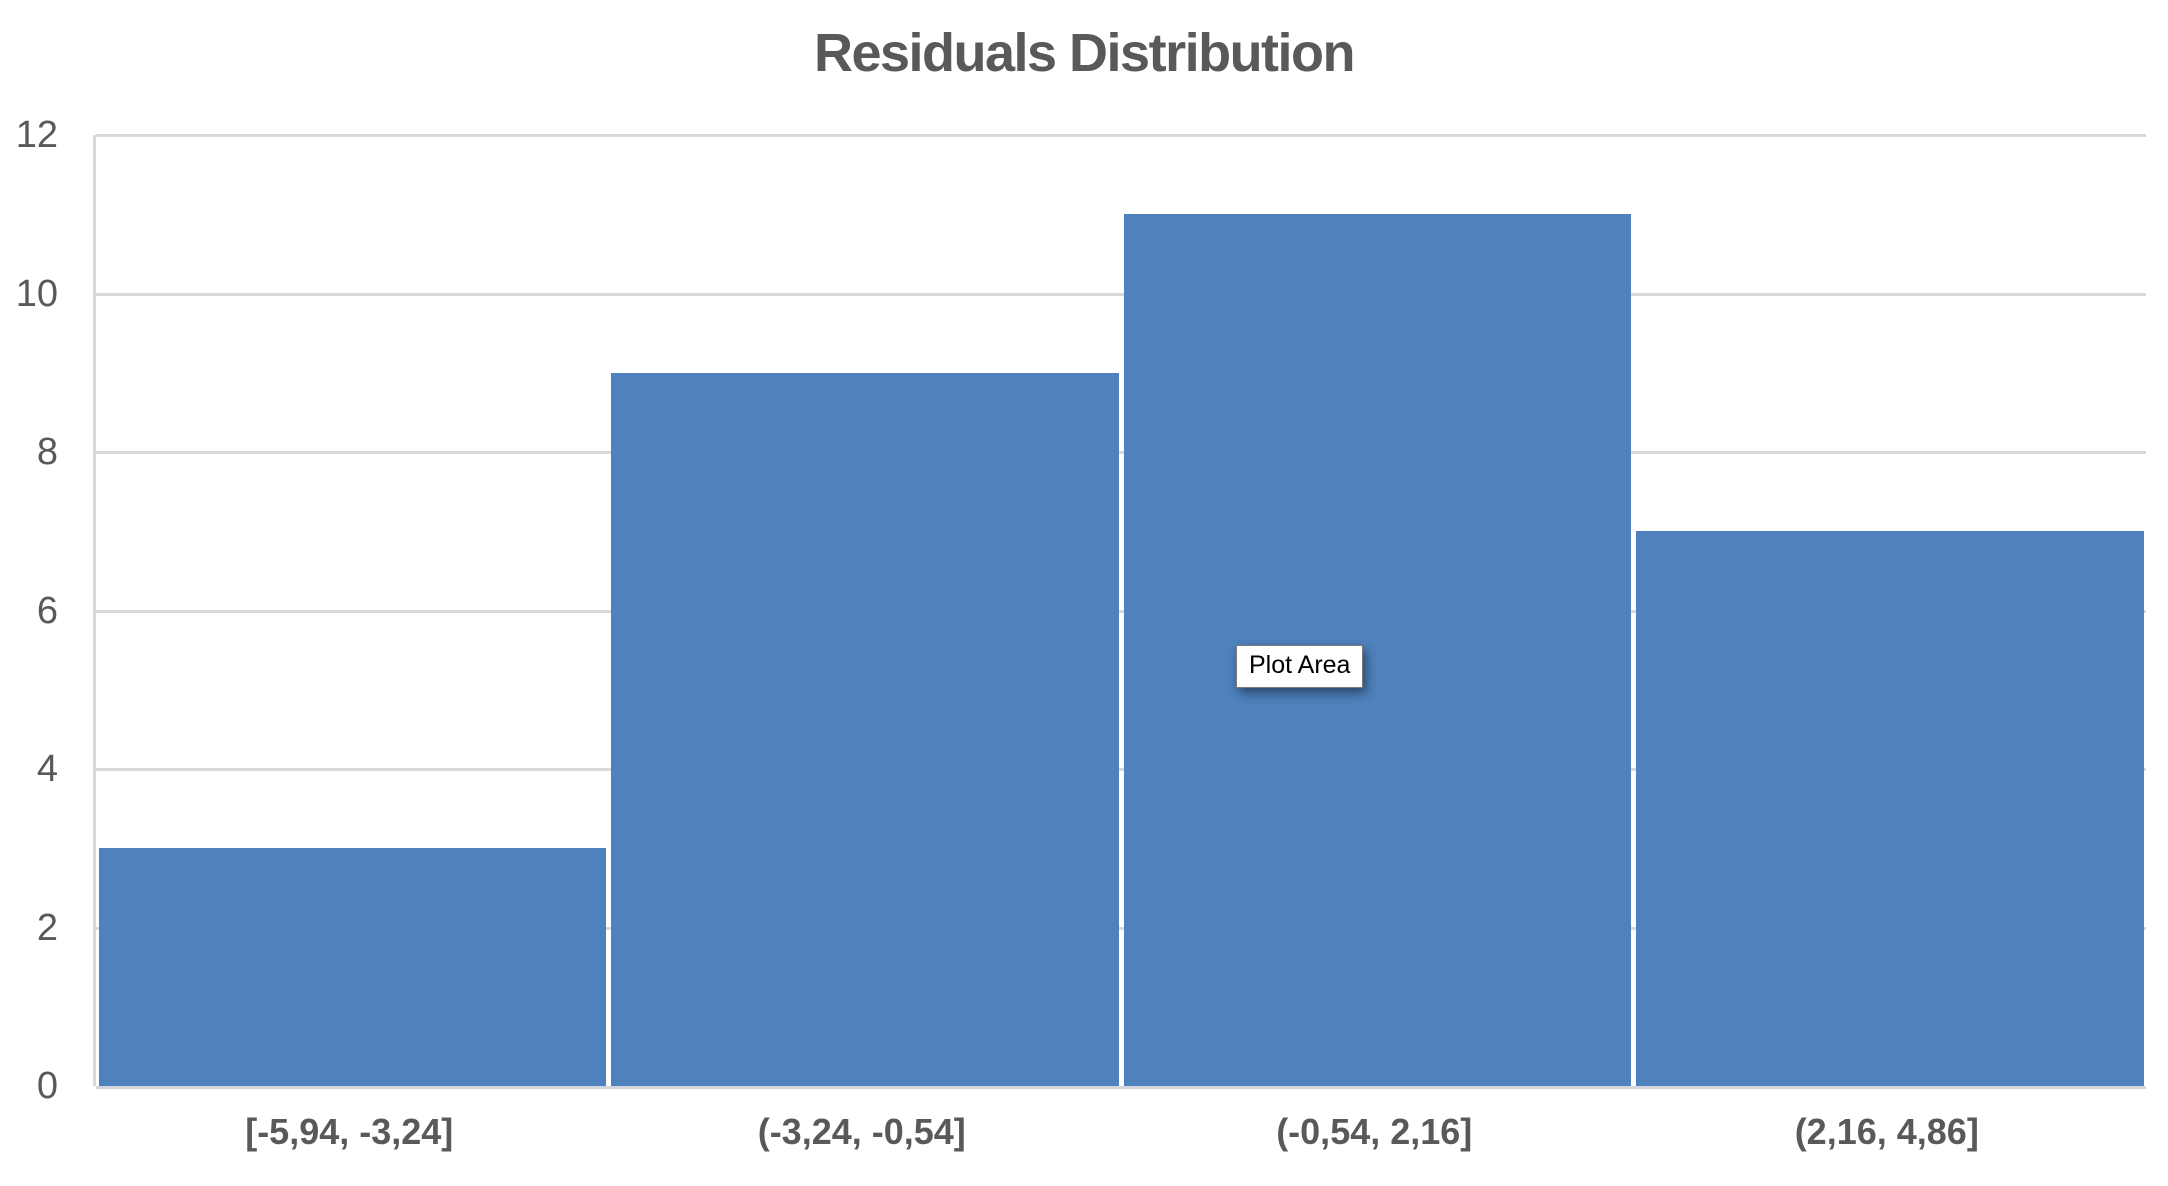 The image size is (2168, 1186). Describe the element at coordinates (349, 1131) in the screenshot. I see `x-tick-label-1: [-5,94, -3,24]` at that location.